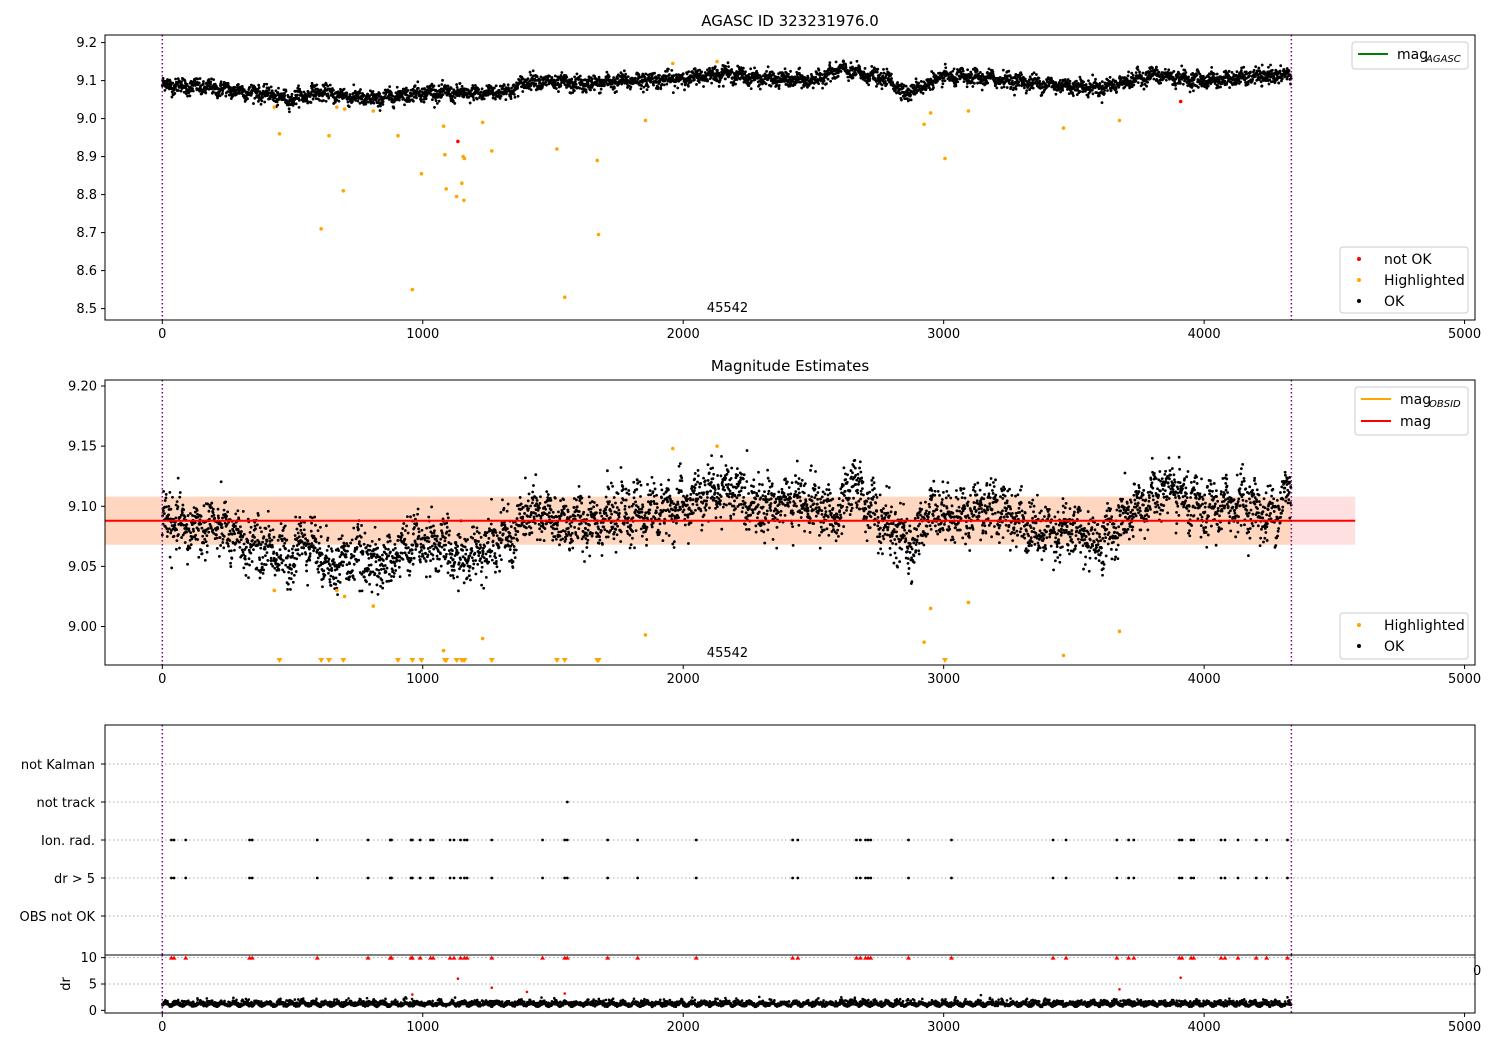 This screenshot has height=1050, width=1500. I want to click on not-ok-point, so click(1180, 101).